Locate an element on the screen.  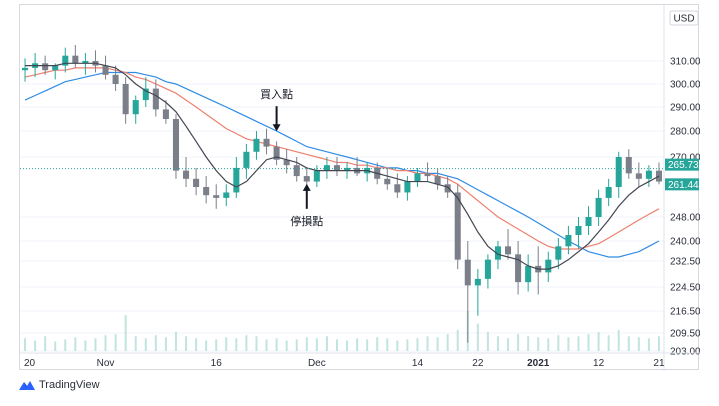
time-tick-label: 20 is located at coordinates (30, 363).